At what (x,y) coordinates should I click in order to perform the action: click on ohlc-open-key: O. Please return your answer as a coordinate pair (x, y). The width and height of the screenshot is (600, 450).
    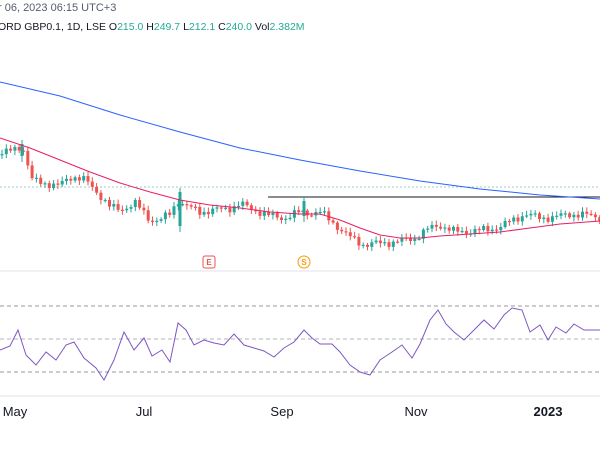
    Looking at the image, I should click on (113, 27).